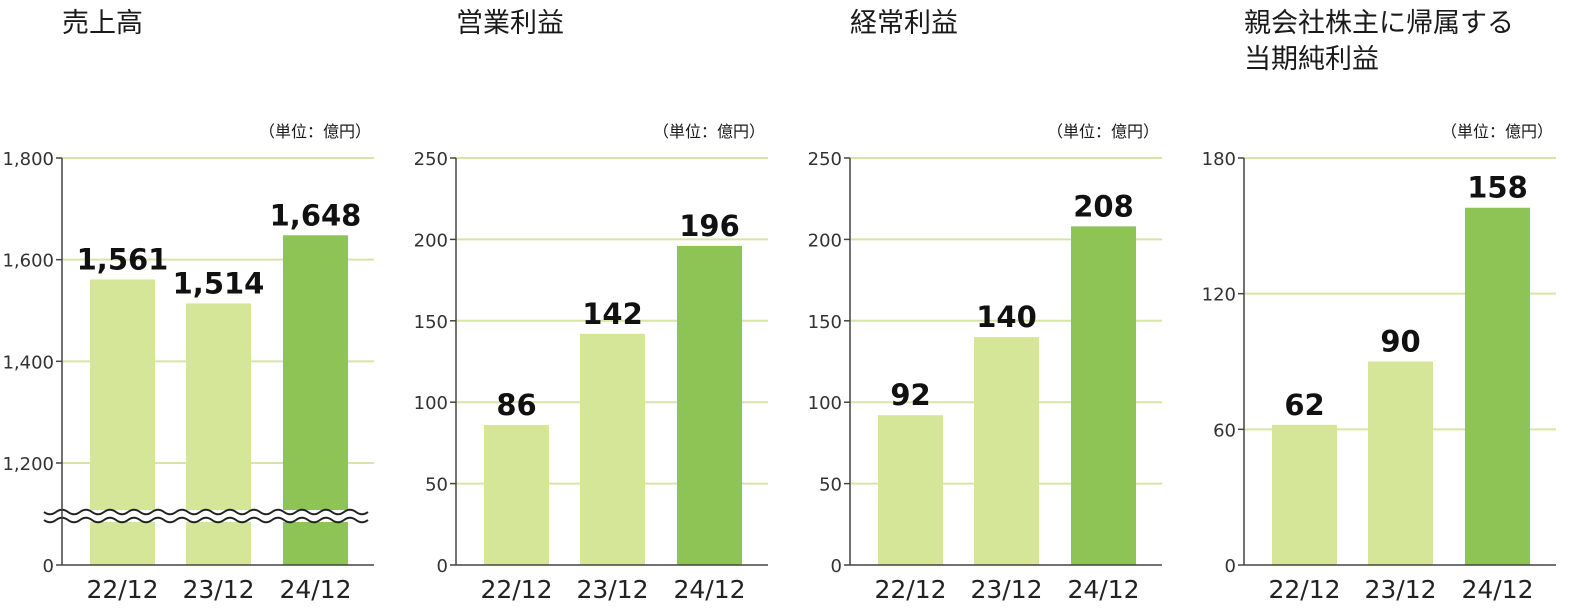  What do you see at coordinates (28, 362) in the screenshot?
I see `y-tick-label: 1,400` at bounding box center [28, 362].